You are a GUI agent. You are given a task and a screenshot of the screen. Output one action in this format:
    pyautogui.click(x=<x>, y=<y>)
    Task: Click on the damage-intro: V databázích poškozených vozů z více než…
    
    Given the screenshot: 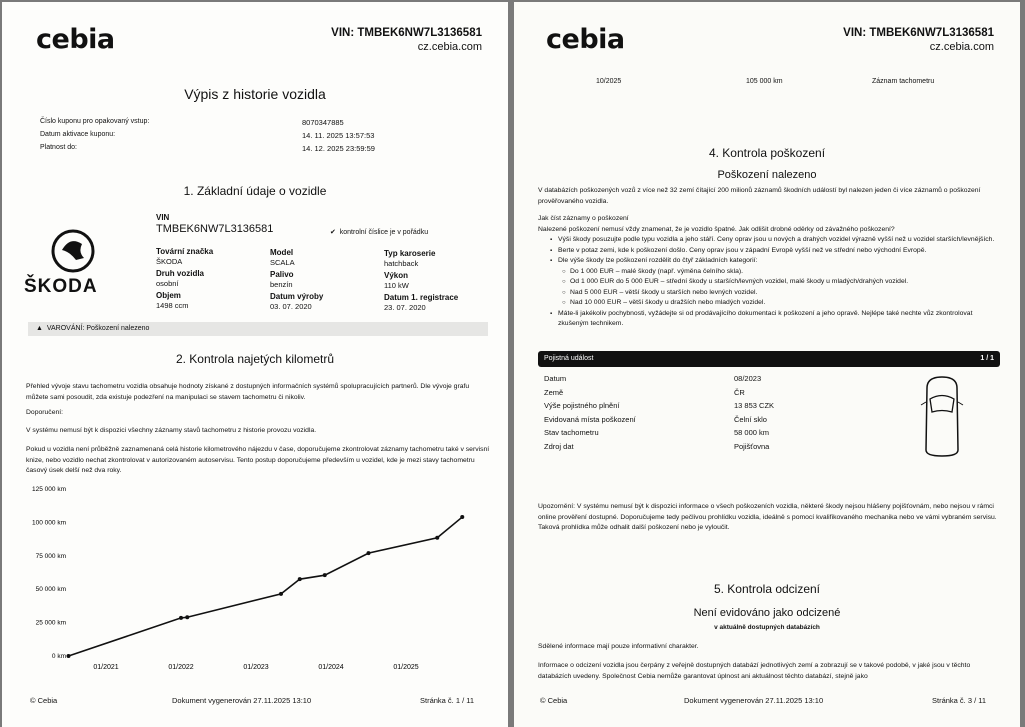 What is the action you would take?
    pyautogui.click(x=759, y=196)
    